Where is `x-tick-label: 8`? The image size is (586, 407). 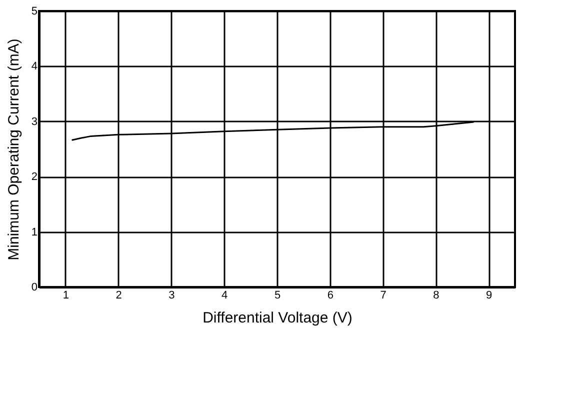
x-tick-label: 8 is located at coordinates (436, 296).